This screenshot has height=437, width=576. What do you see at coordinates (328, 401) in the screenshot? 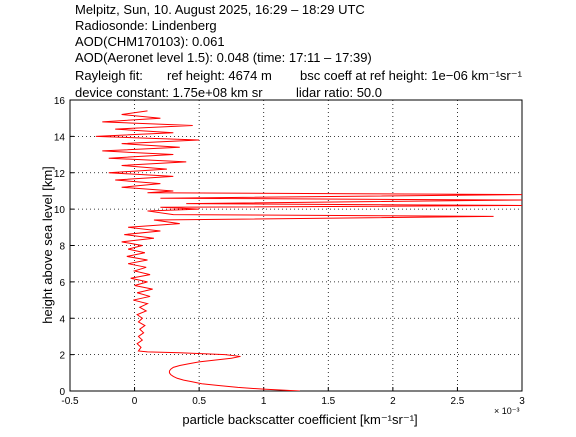
I see `x-tick-label: 1.5` at bounding box center [328, 401].